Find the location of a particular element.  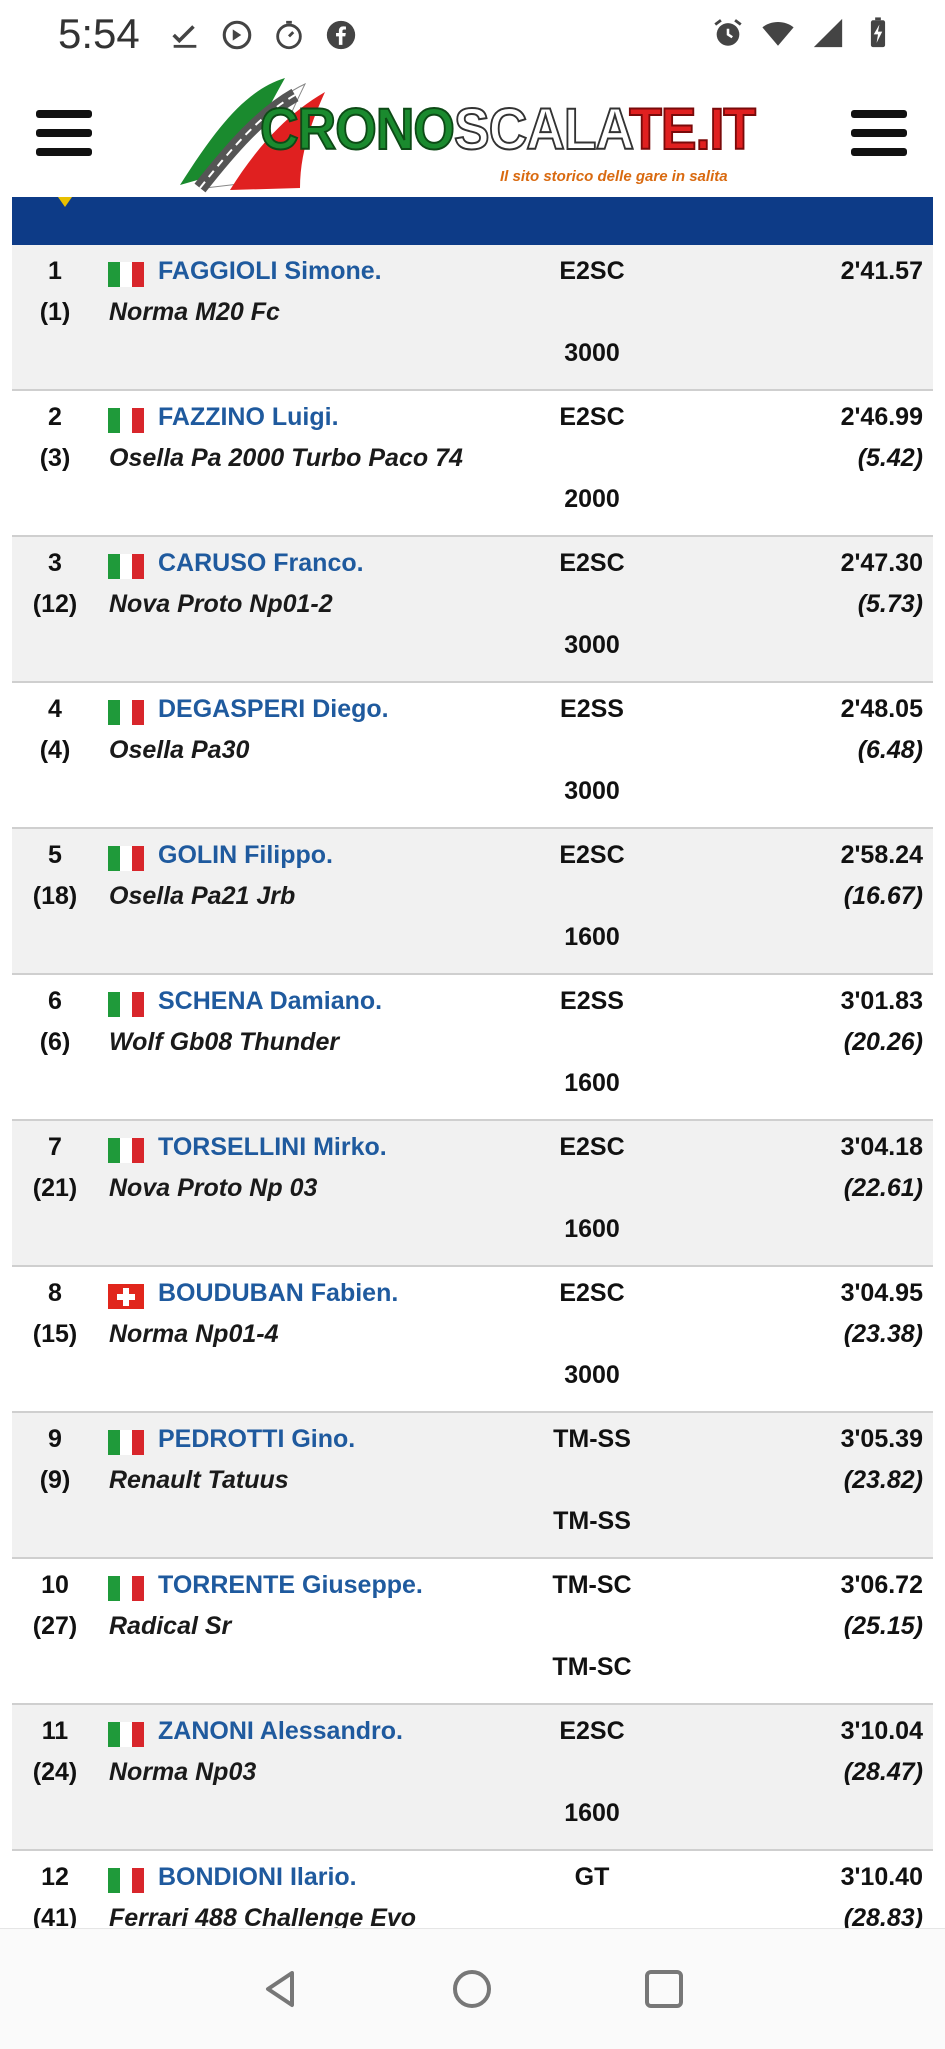

race-time: 2'58.24 is located at coordinates (881, 855).